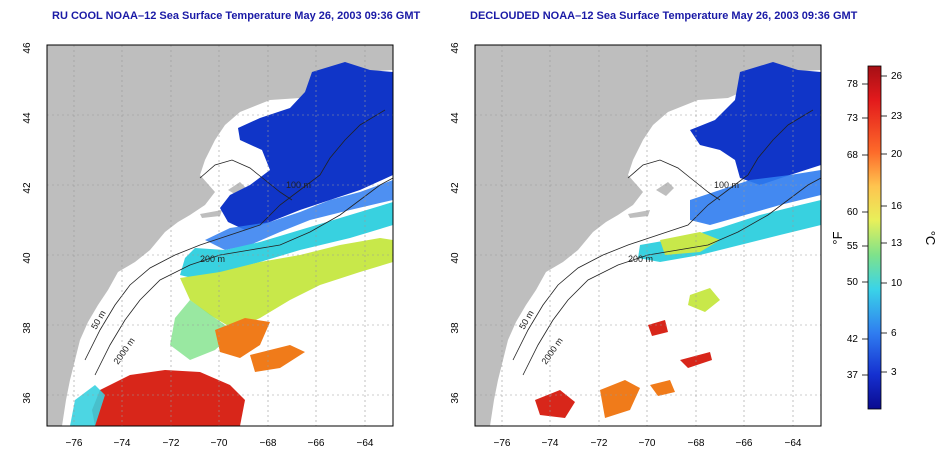 This screenshot has width=950, height=475. I want to click on right-land-islands, so click(651, 200).